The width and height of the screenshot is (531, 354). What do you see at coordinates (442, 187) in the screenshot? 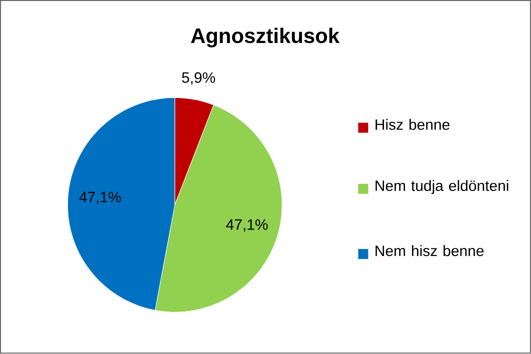
I see `legend-label: Nem tudja eldönteni` at bounding box center [442, 187].